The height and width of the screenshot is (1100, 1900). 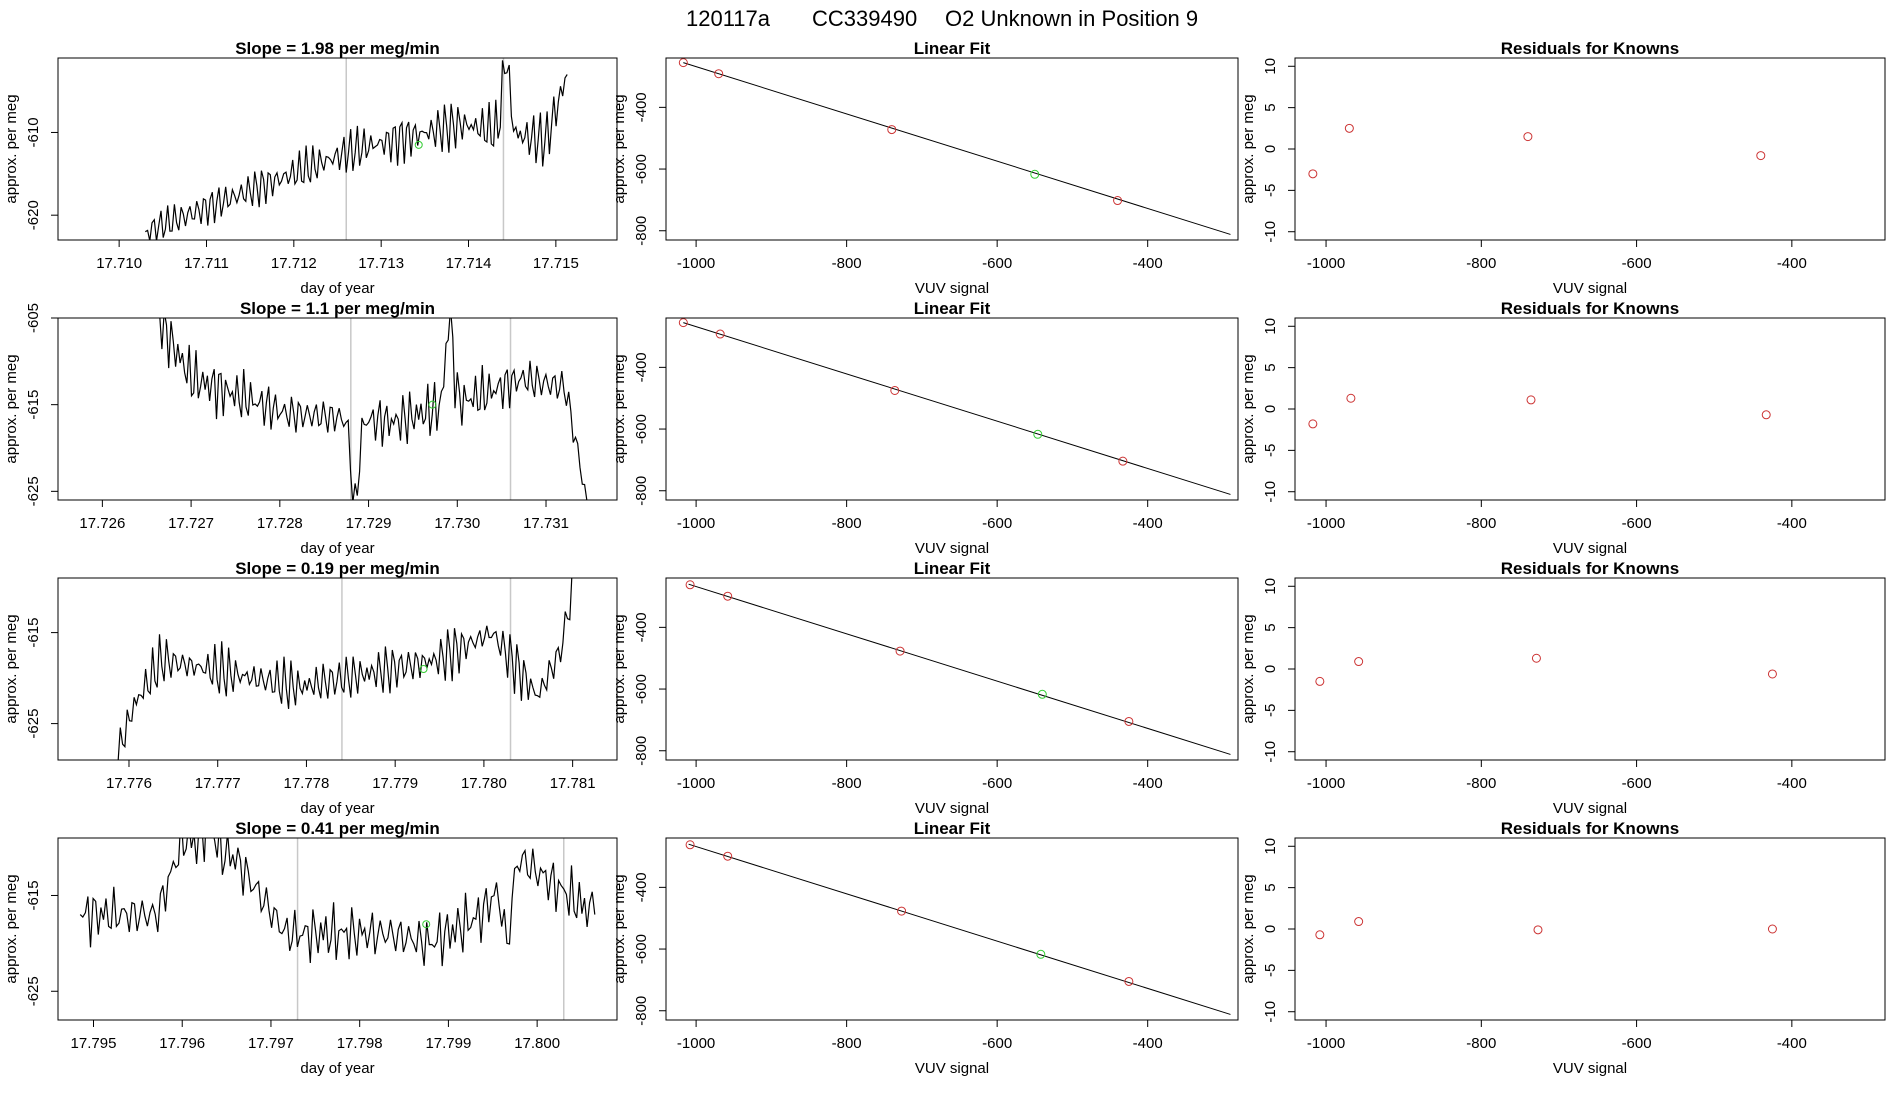 I want to click on y-tick-label: -605, so click(x=33, y=318).